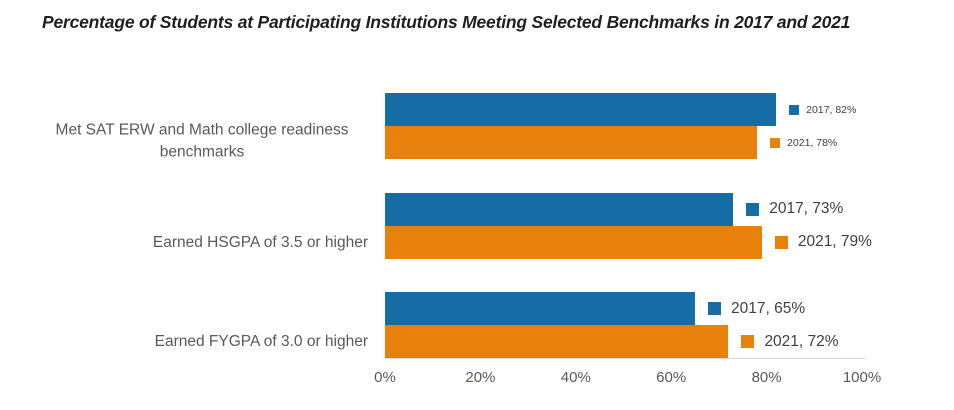  What do you see at coordinates (671, 377) in the screenshot?
I see `x-tick-label-3: 60%` at bounding box center [671, 377].